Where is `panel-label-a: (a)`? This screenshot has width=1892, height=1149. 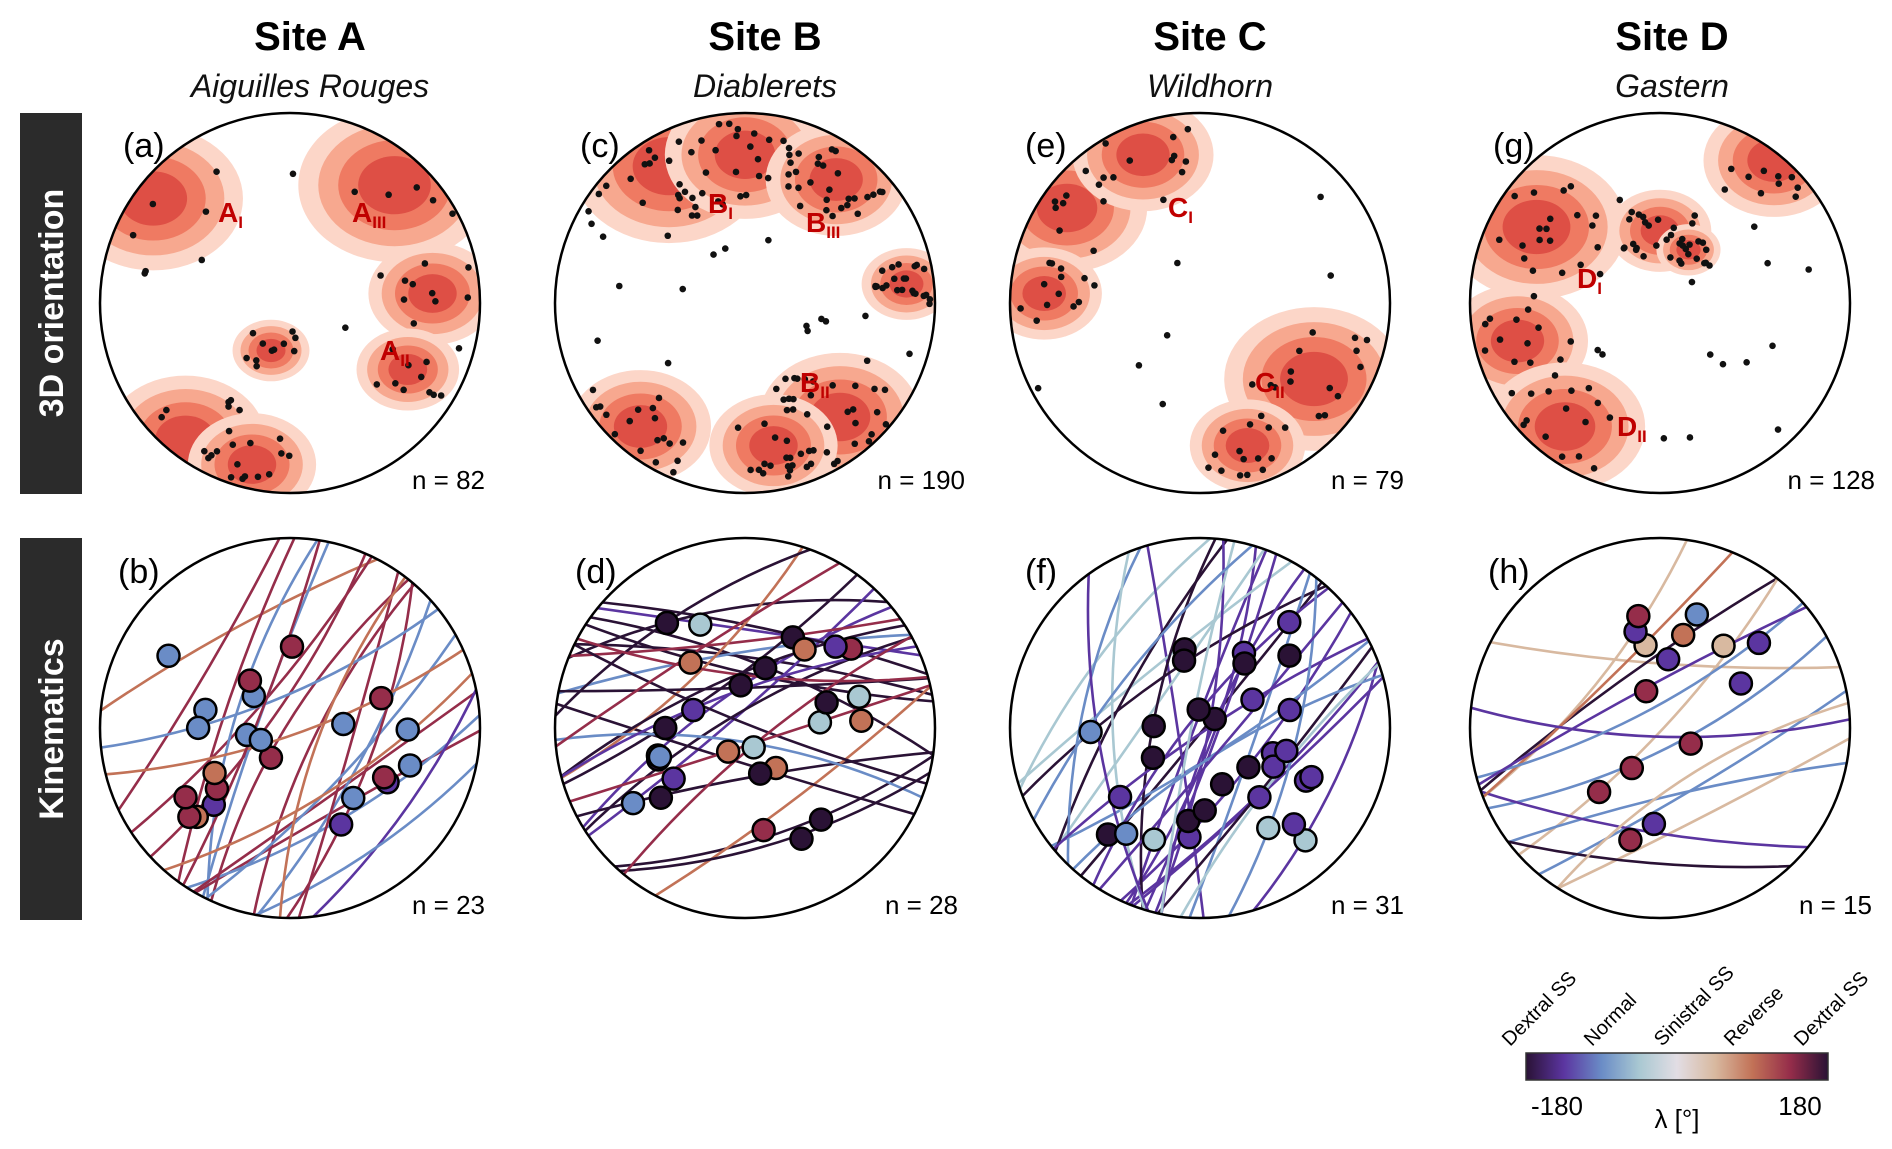 panel-label-a: (a) is located at coordinates (144, 146).